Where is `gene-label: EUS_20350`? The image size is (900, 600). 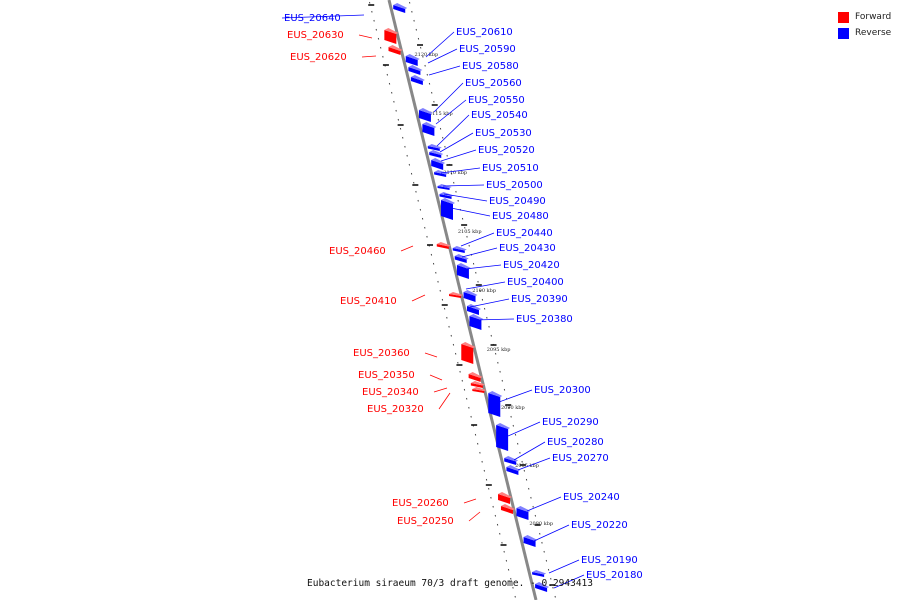 gene-label: EUS_20350 is located at coordinates (386, 375).